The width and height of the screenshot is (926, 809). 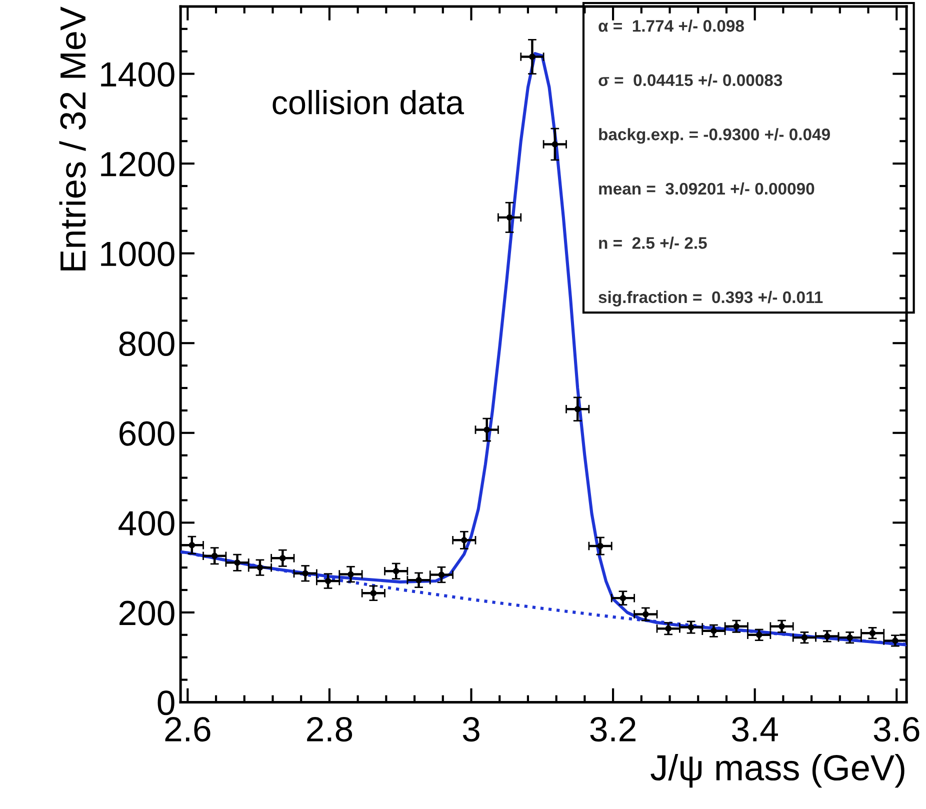 What do you see at coordinates (146, 343) in the screenshot?
I see `y-tick-label: 800` at bounding box center [146, 343].